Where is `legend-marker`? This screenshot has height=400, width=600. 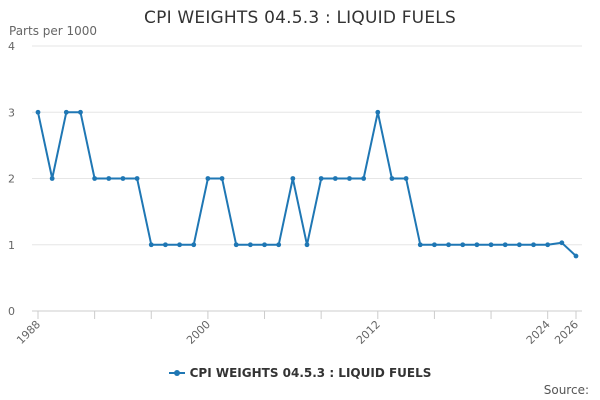 legend-marker is located at coordinates (176, 373).